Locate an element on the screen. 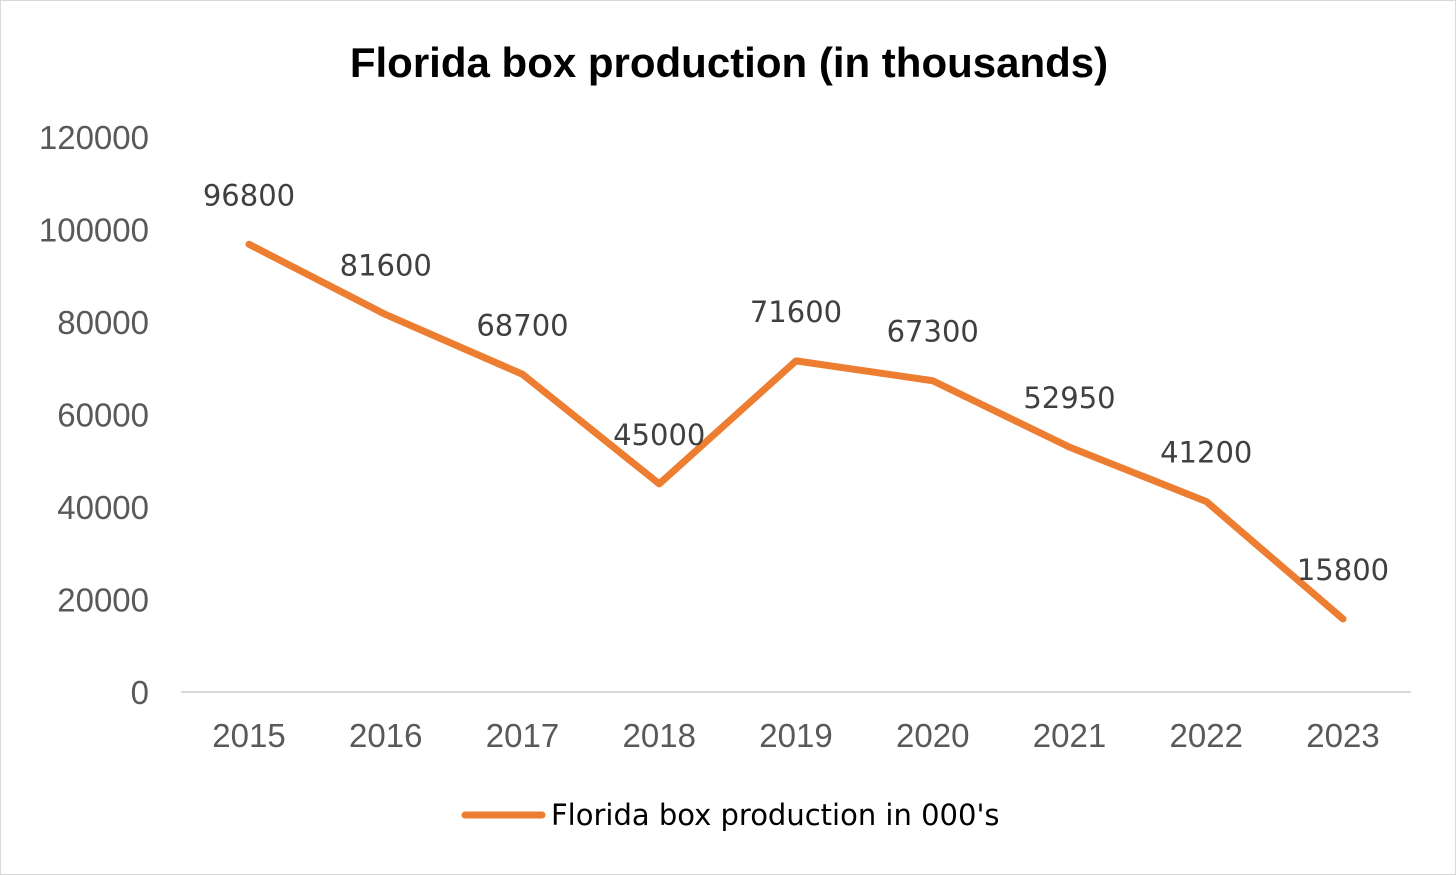  x-tick-label: 2019 is located at coordinates (795, 735).